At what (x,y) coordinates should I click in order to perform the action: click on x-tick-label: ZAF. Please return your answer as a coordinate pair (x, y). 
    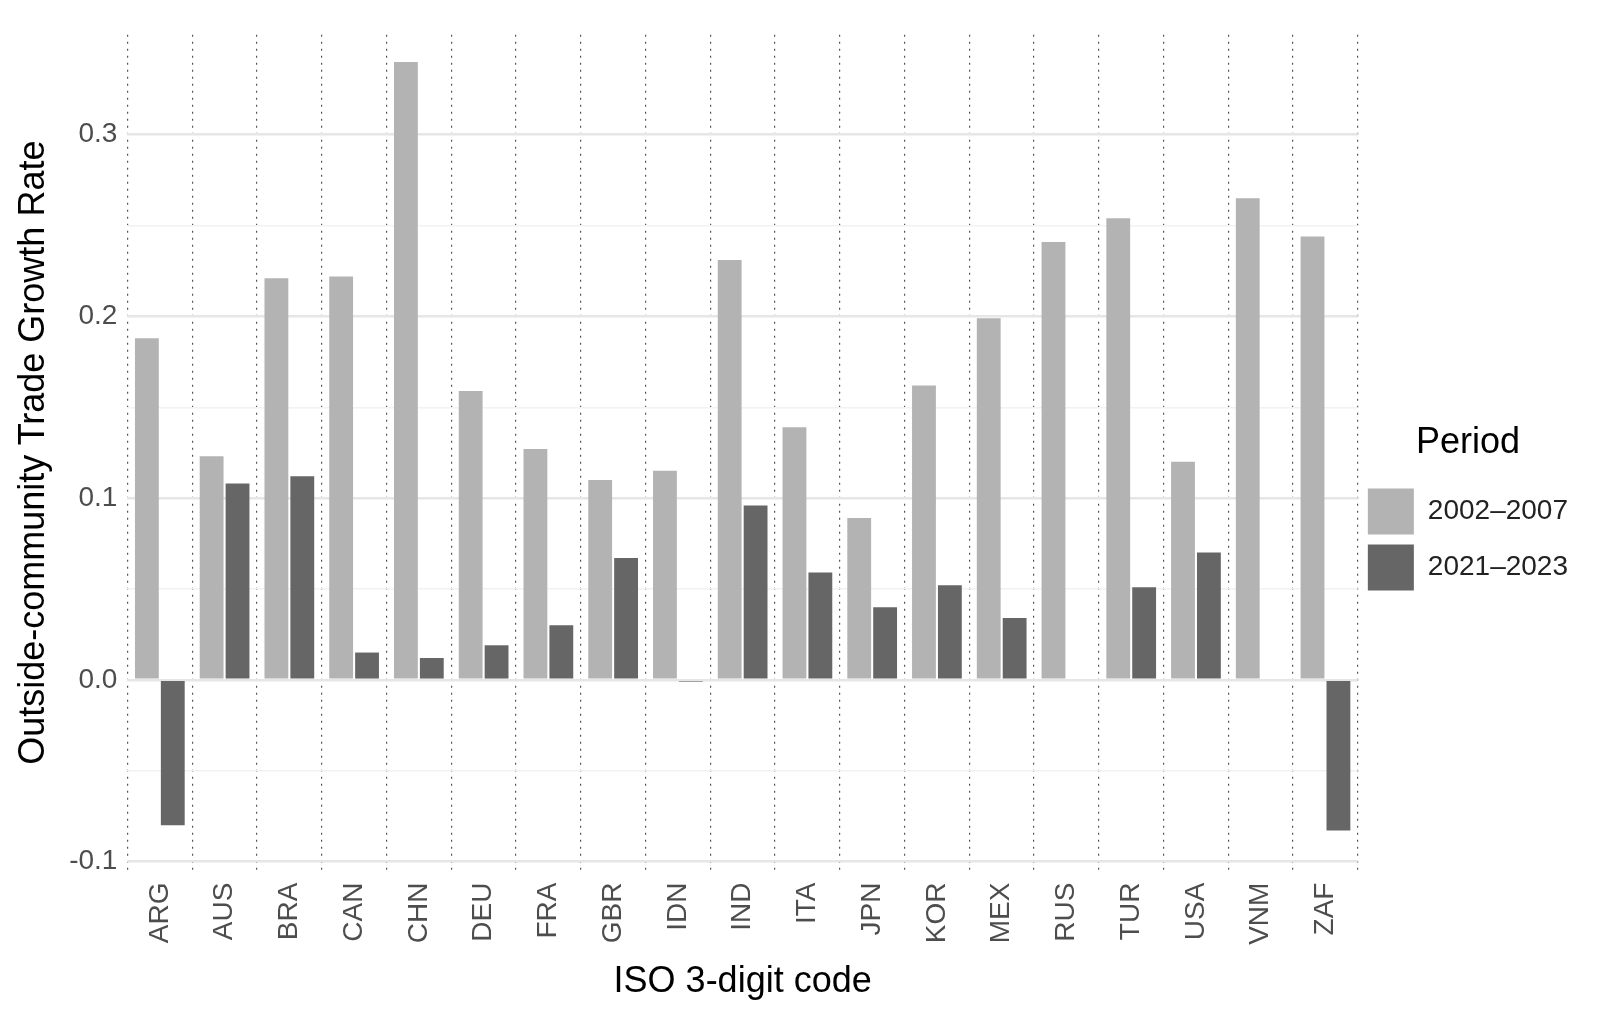
    Looking at the image, I should click on (1324, 909).